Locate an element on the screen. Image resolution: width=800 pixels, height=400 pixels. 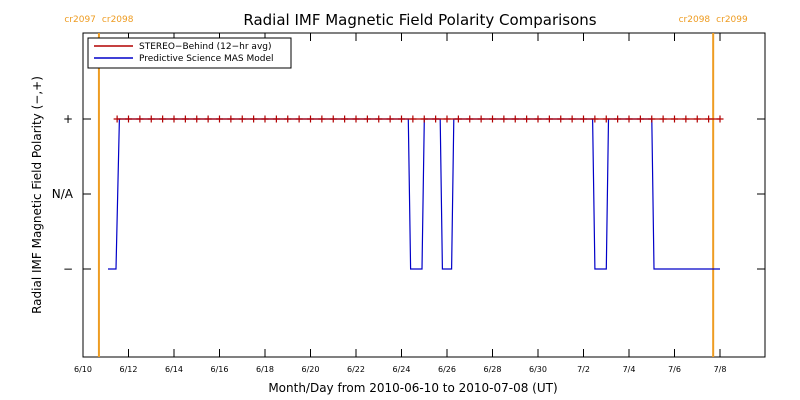
legend-box is located at coordinates (189, 53).